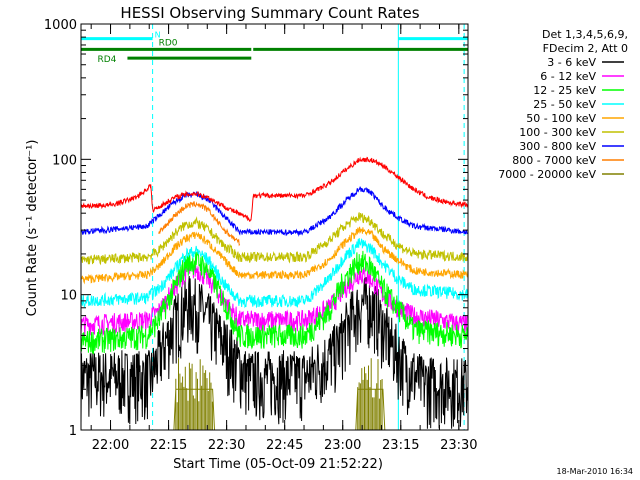  Describe the element at coordinates (32, 228) in the screenshot. I see `y-axis-label: Count Rate (s⁻¹ detector⁻¹)` at that location.